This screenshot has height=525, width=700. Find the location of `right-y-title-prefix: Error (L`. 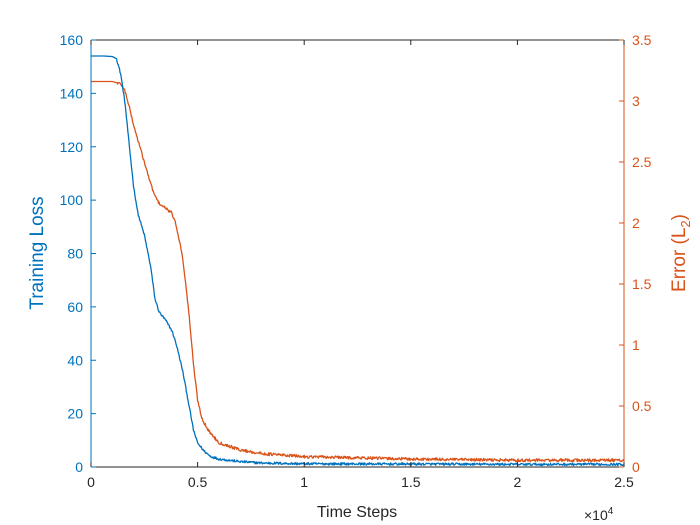

right-y-title-prefix: Error (L is located at coordinates (679, 260).